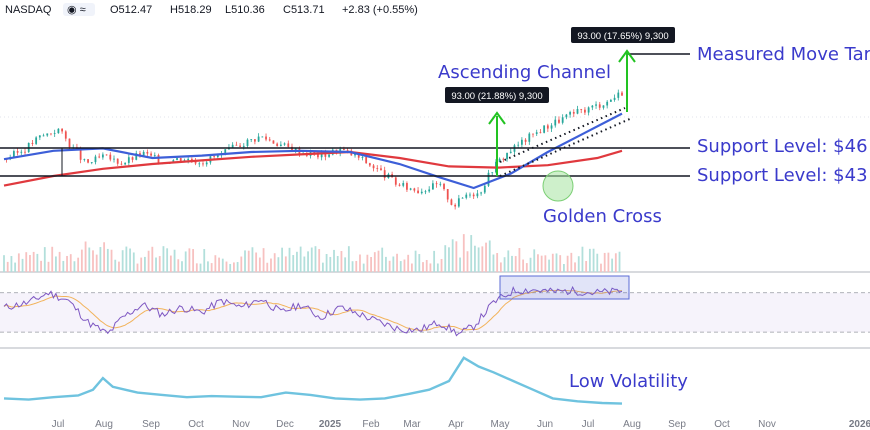 Image resolution: width=870 pixels, height=430 pixels. I want to click on x-tick-label: Oct, so click(722, 424).